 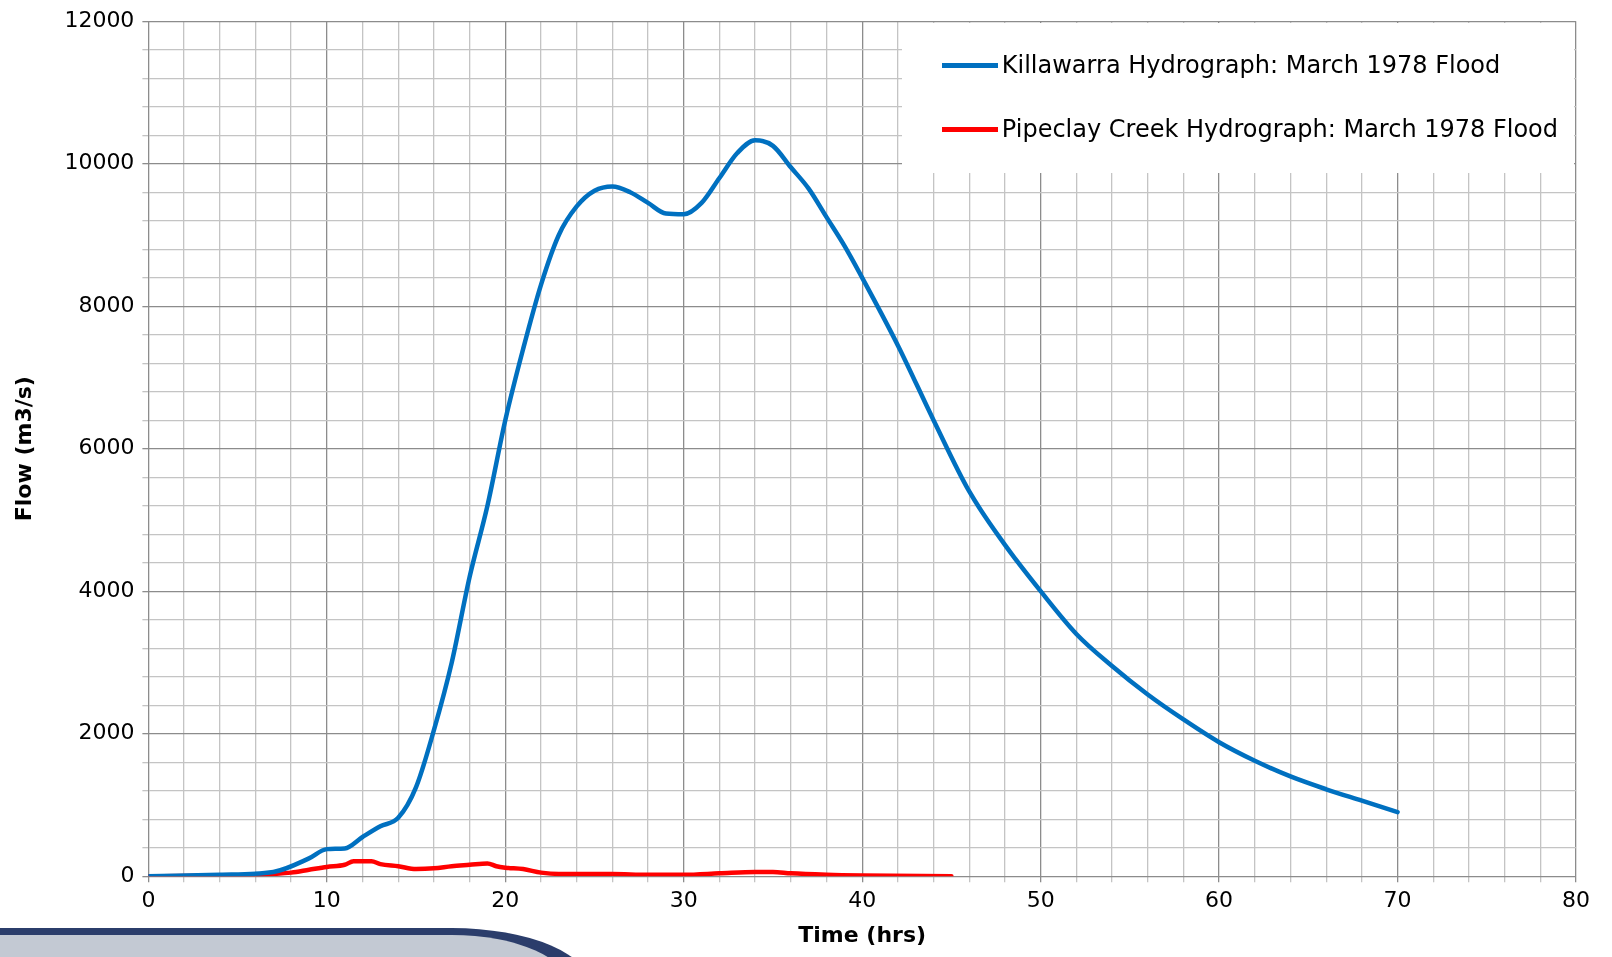 I want to click on x-tick-label: 30, so click(x=683, y=900).